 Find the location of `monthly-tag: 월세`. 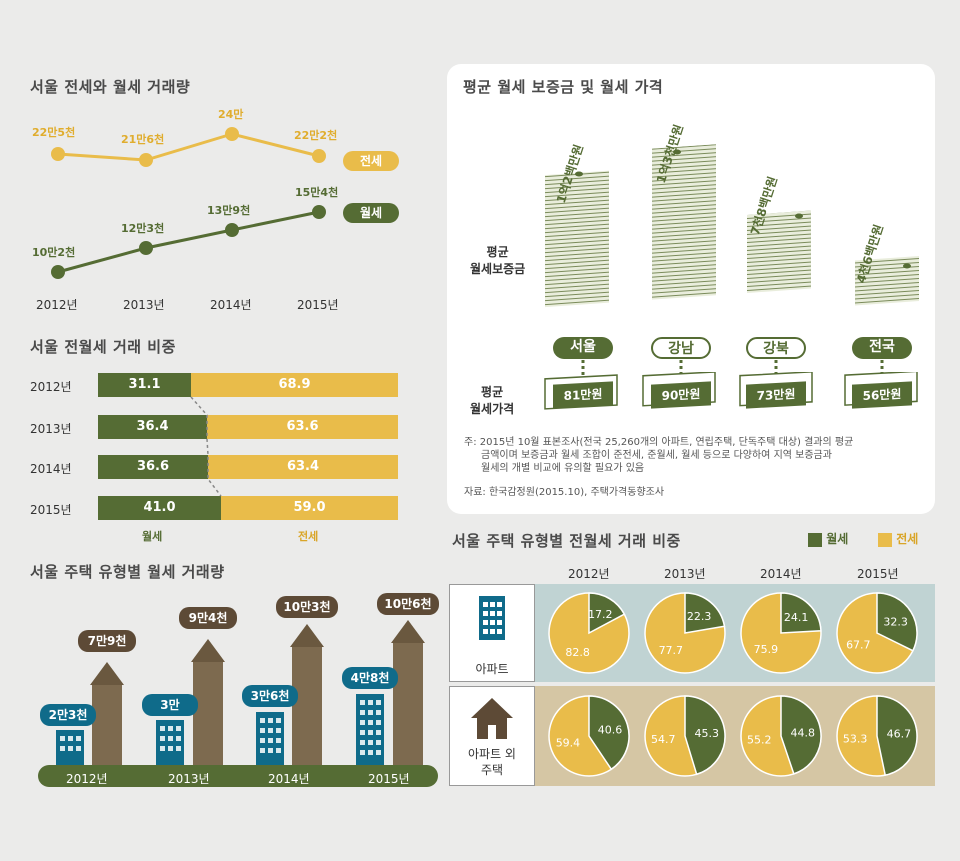

monthly-tag: 월세 is located at coordinates (371, 213).